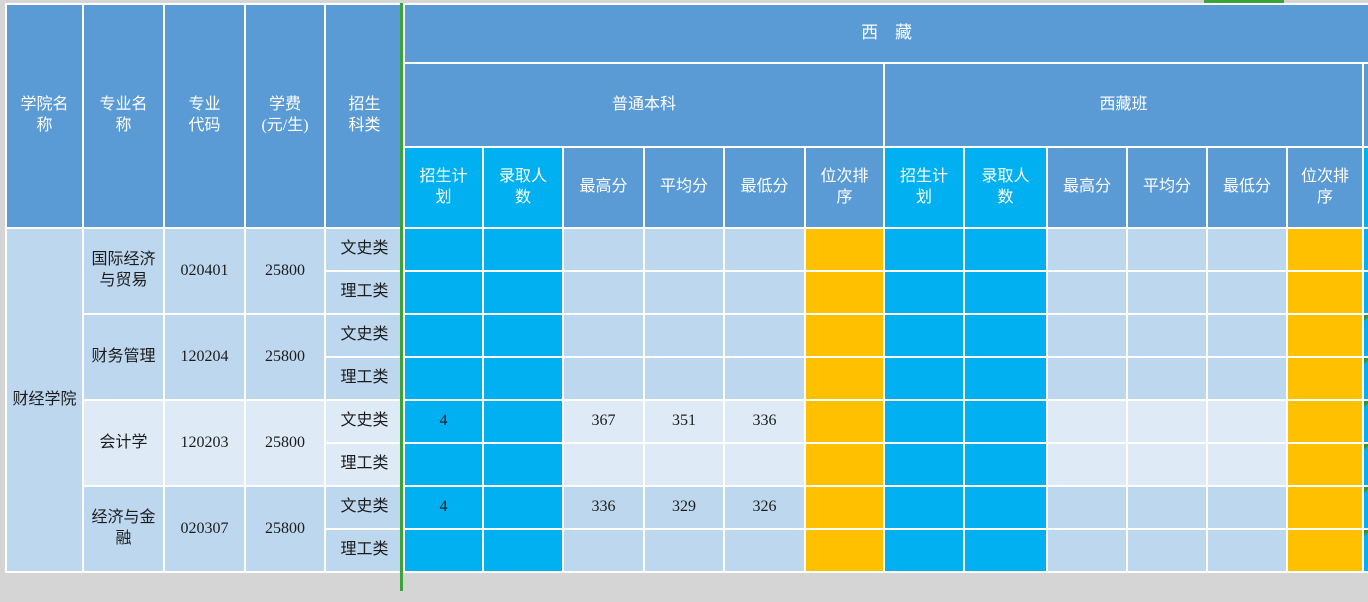 The width and height of the screenshot is (1368, 602). Describe the element at coordinates (123, 443) in the screenshot. I see `major-name-cell: 会计学` at that location.